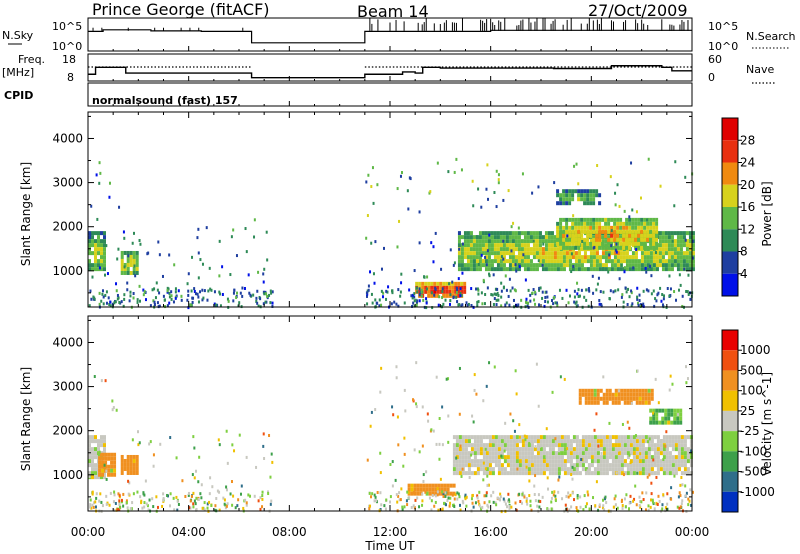 The height and width of the screenshot is (554, 800). What do you see at coordinates (751, 391) in the screenshot?
I see `colorbar-tick-label: 100` at bounding box center [751, 391].